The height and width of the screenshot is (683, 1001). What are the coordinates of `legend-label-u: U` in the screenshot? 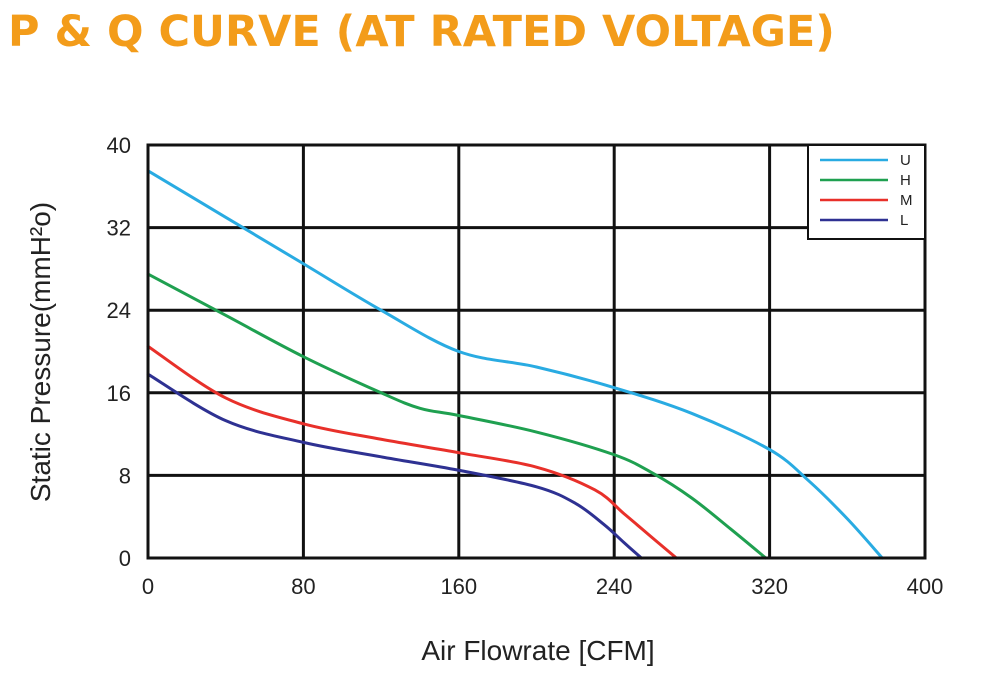 It's located at (905, 160).